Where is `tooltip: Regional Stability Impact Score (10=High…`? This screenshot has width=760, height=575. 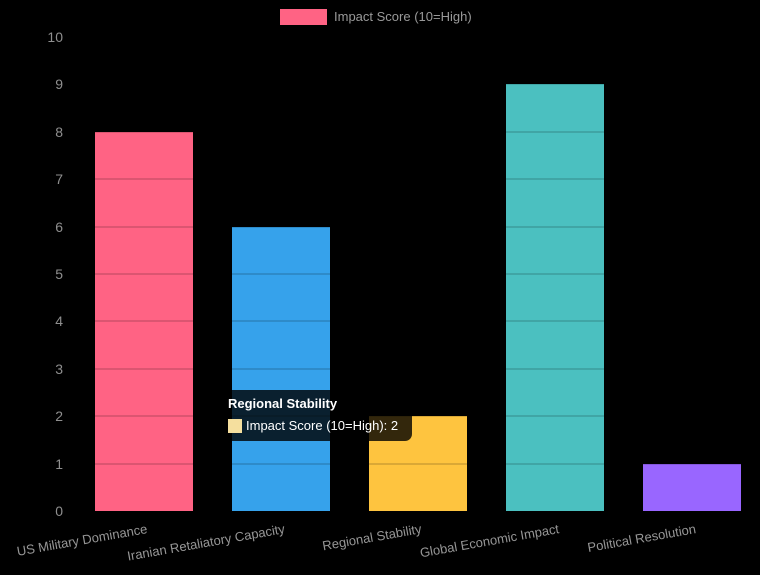
tooltip: Regional Stability Impact Score (10=High… is located at coordinates (315, 415).